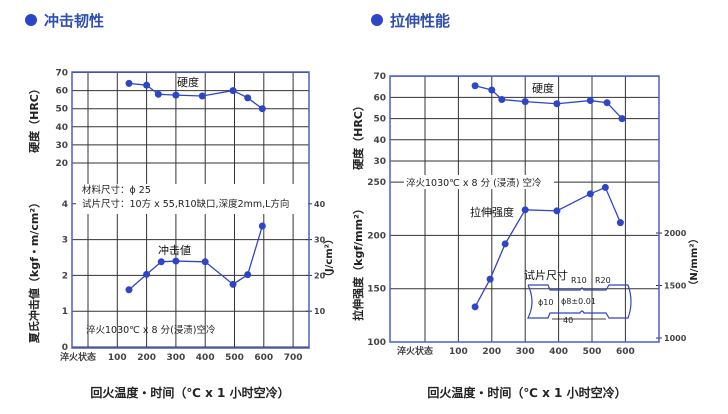  I want to click on specimen-size-note: 试片尺寸：10方 x 55,R10缺口,深度2mm,L方向, so click(185, 204).